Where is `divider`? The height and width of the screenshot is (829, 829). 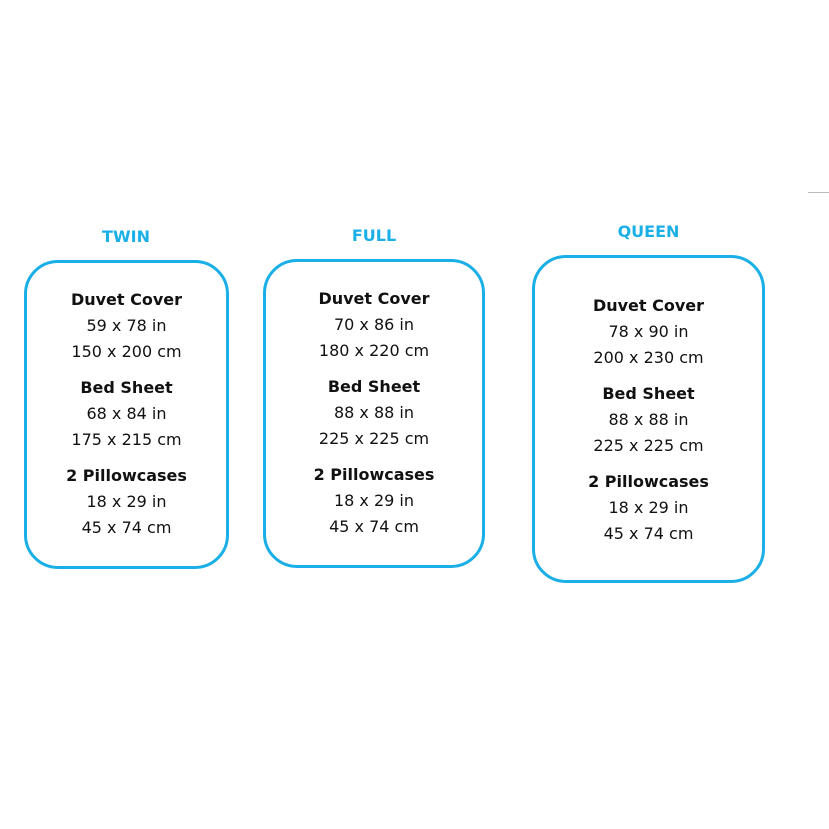 divider is located at coordinates (818, 192).